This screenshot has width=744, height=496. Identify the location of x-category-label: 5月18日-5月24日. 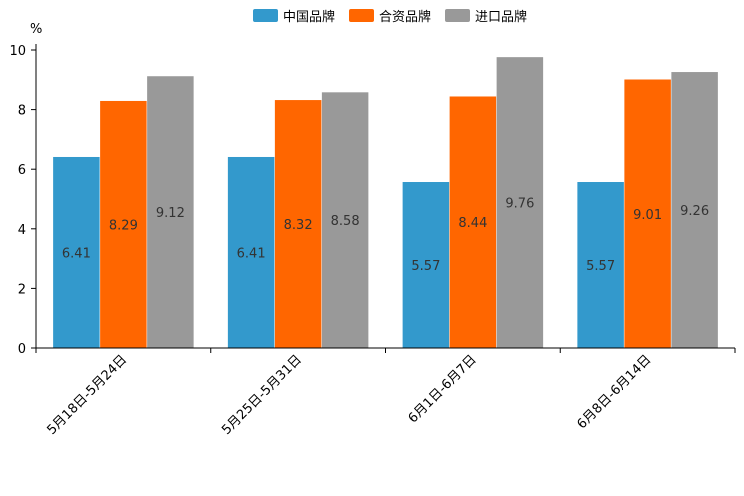
(87, 395).